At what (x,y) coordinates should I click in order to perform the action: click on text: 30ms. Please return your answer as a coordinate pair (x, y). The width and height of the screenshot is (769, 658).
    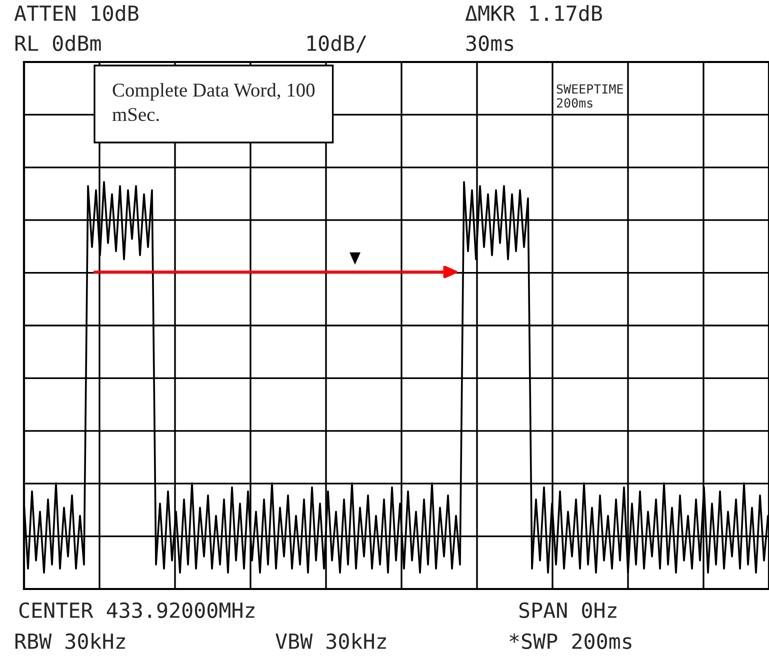
    Looking at the image, I should click on (490, 43).